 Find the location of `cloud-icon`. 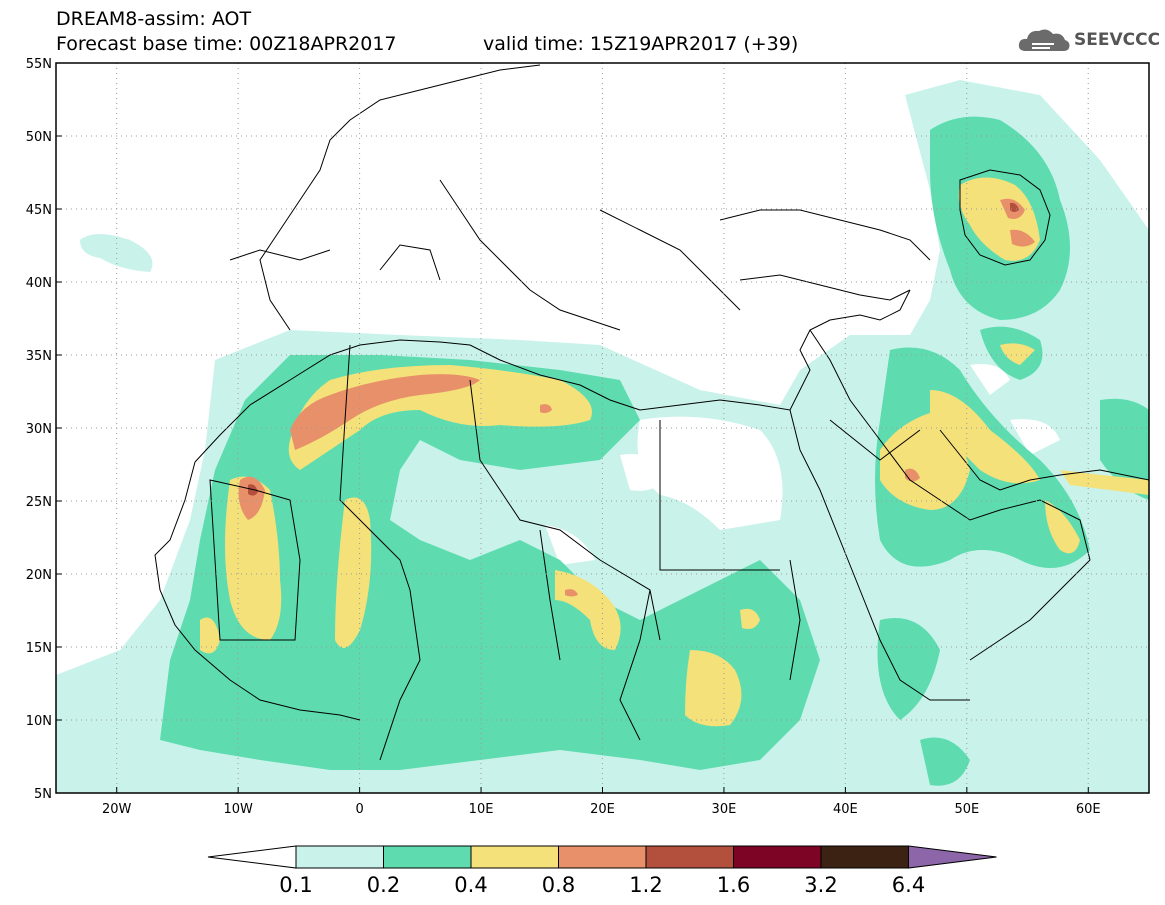

cloud-icon is located at coordinates (1044, 40).